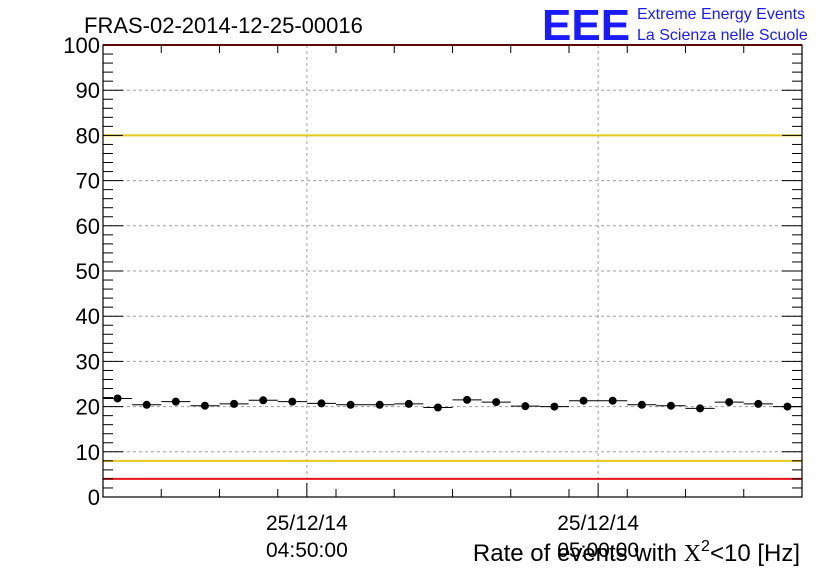 This screenshot has height=572, width=836. What do you see at coordinates (692, 554) in the screenshot?
I see `x-axis-label-symbol: X` at bounding box center [692, 554].